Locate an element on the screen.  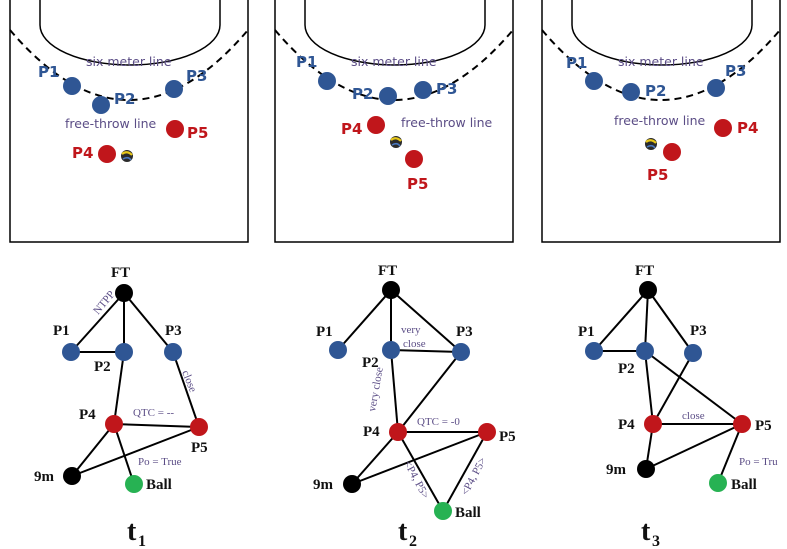
time-label-t3: t 3 is located at coordinates (650, 532).